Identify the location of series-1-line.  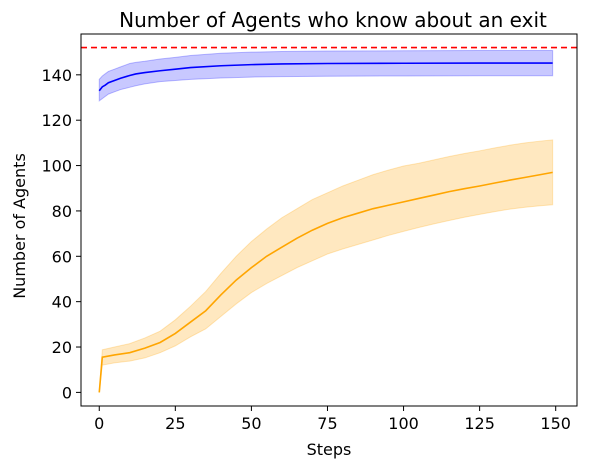
(325, 77).